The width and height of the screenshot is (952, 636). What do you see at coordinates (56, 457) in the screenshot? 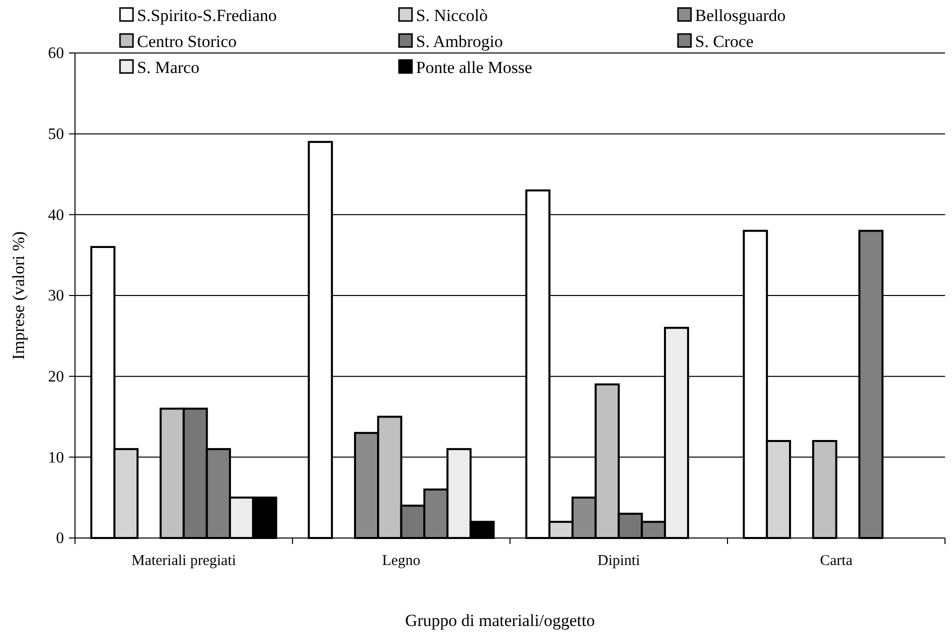
I see `y-tick-label: 10` at bounding box center [56, 457].